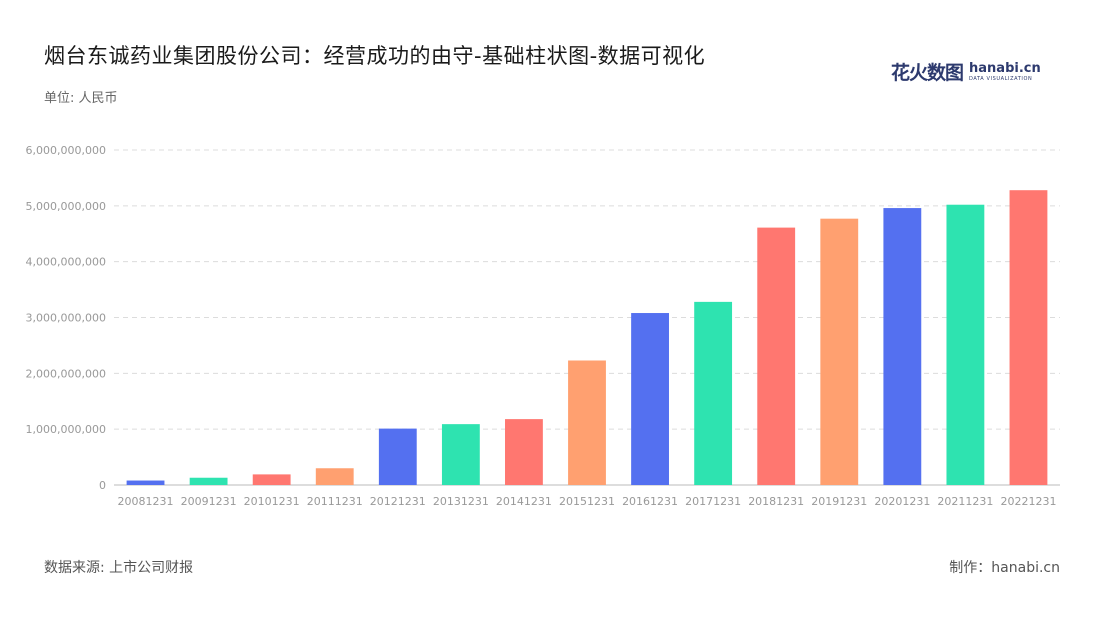 The width and height of the screenshot is (1100, 620). I want to click on y-tick-label: 3,000,000,000, so click(66, 318).